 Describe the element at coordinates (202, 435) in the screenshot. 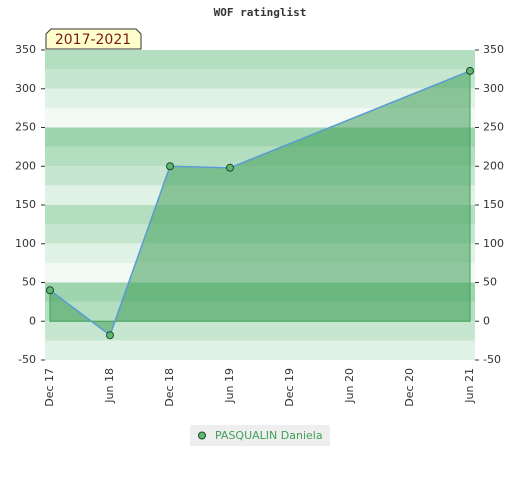

I see `legend-marker` at that location.